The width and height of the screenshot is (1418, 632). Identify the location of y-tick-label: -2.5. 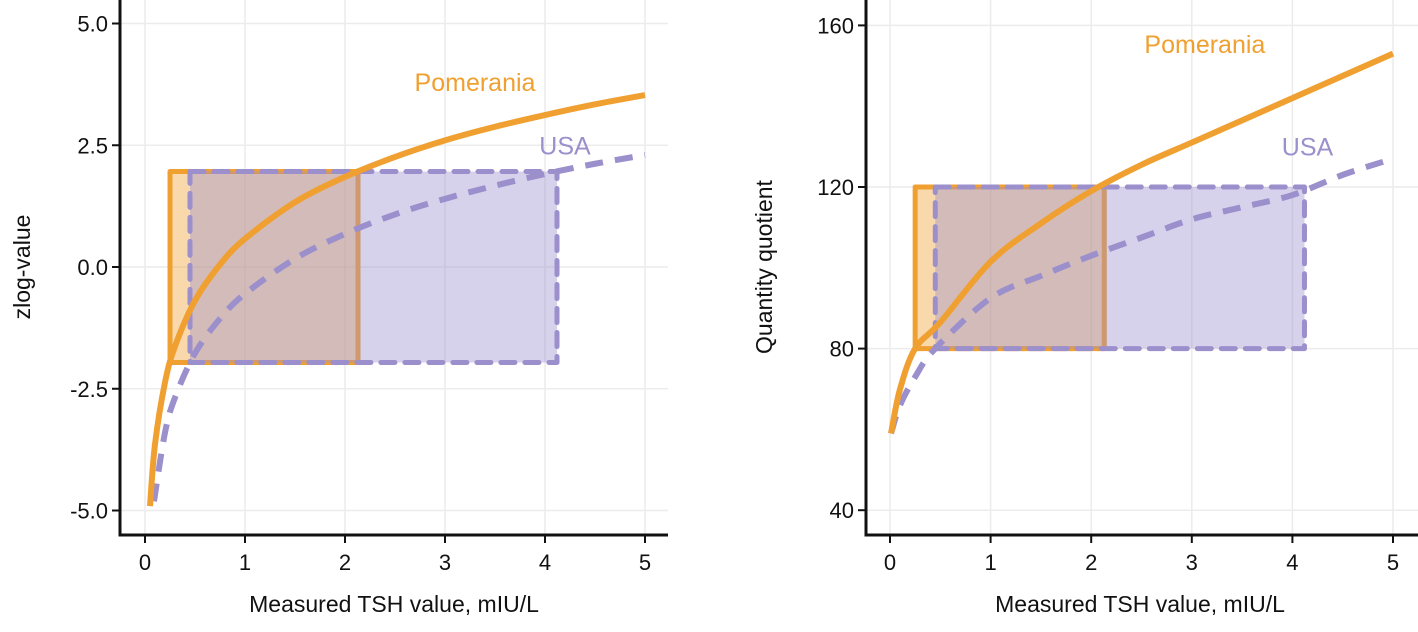
(89, 389).